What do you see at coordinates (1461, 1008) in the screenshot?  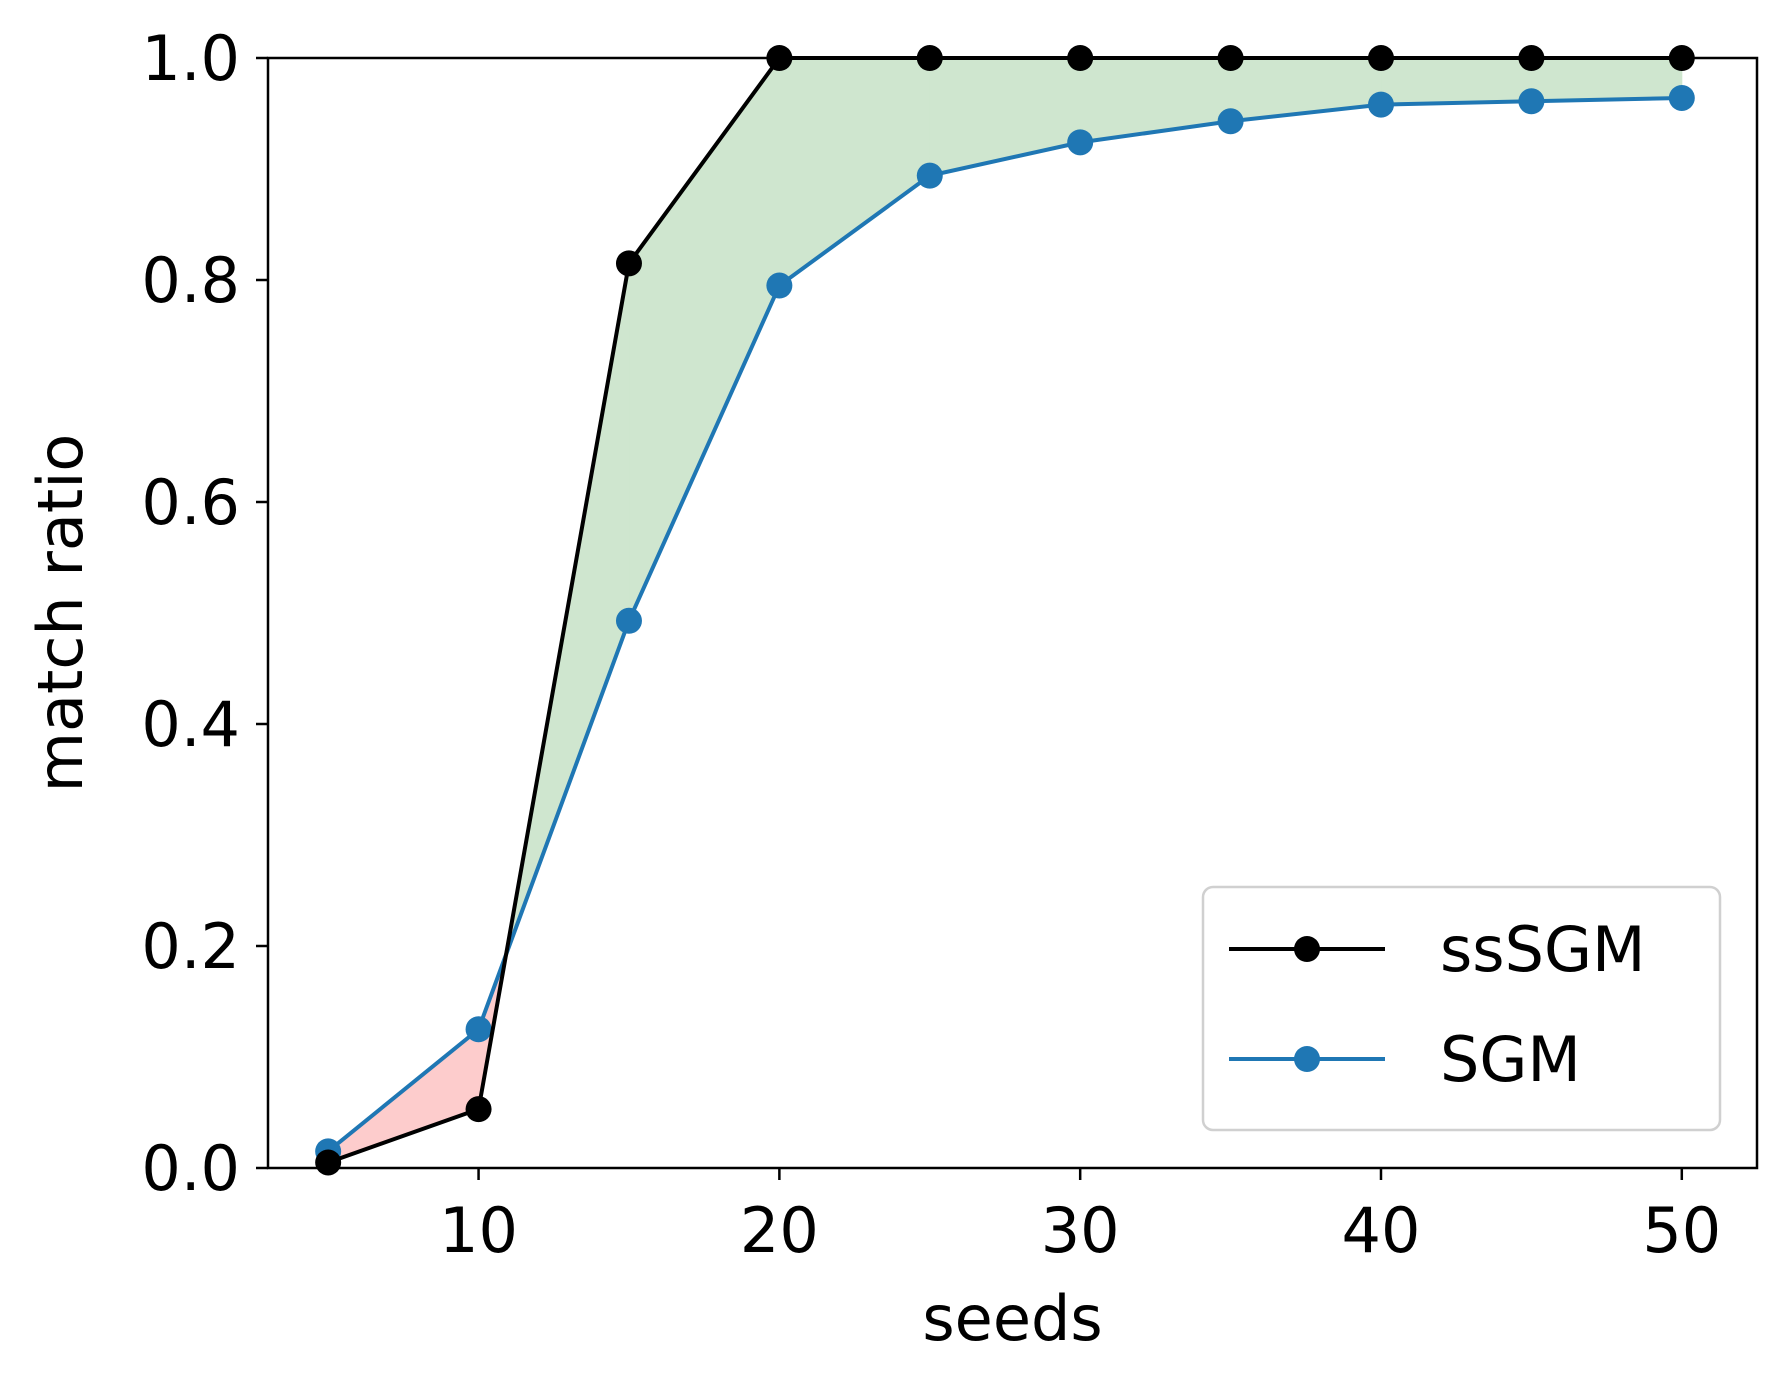 I see `legend: ssSGM SGM` at bounding box center [1461, 1008].